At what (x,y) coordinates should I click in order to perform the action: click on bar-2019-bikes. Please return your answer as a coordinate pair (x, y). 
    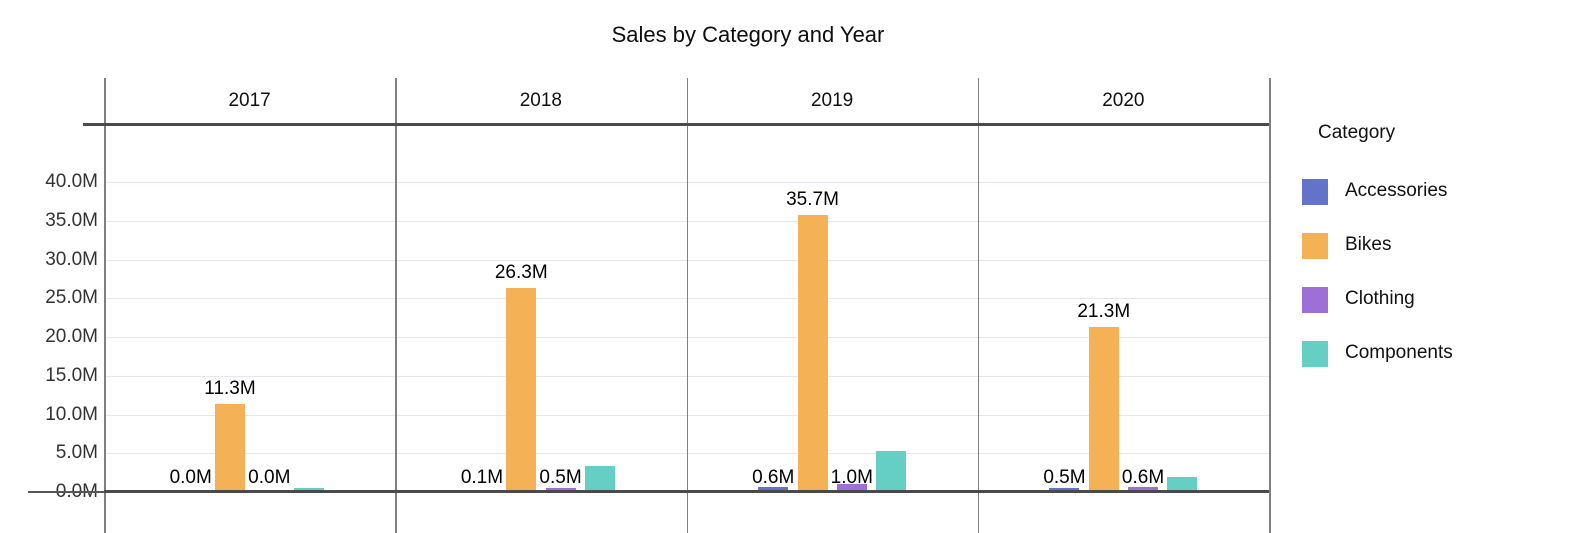
    Looking at the image, I should click on (812, 353).